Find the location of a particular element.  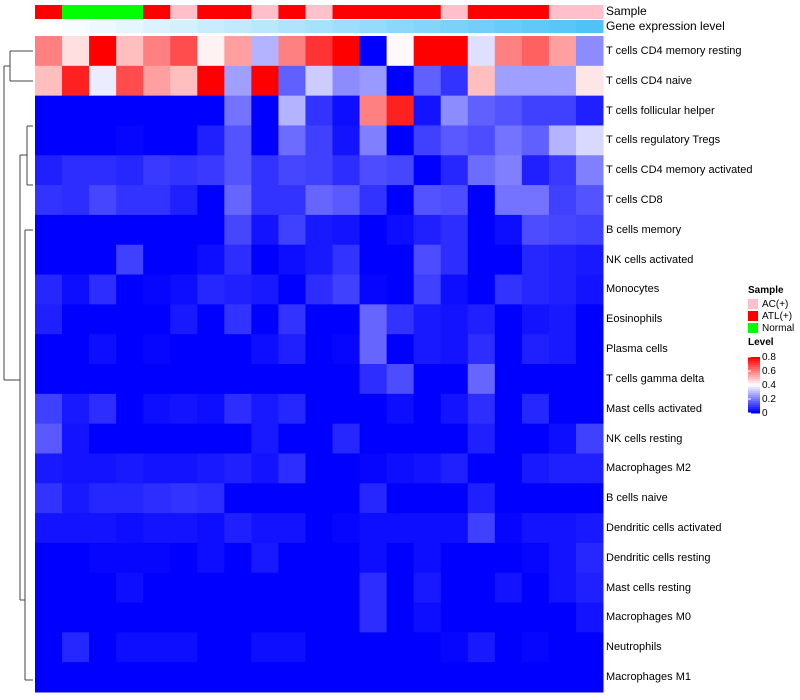

annotation-label-sample: Sample is located at coordinates (626, 11).